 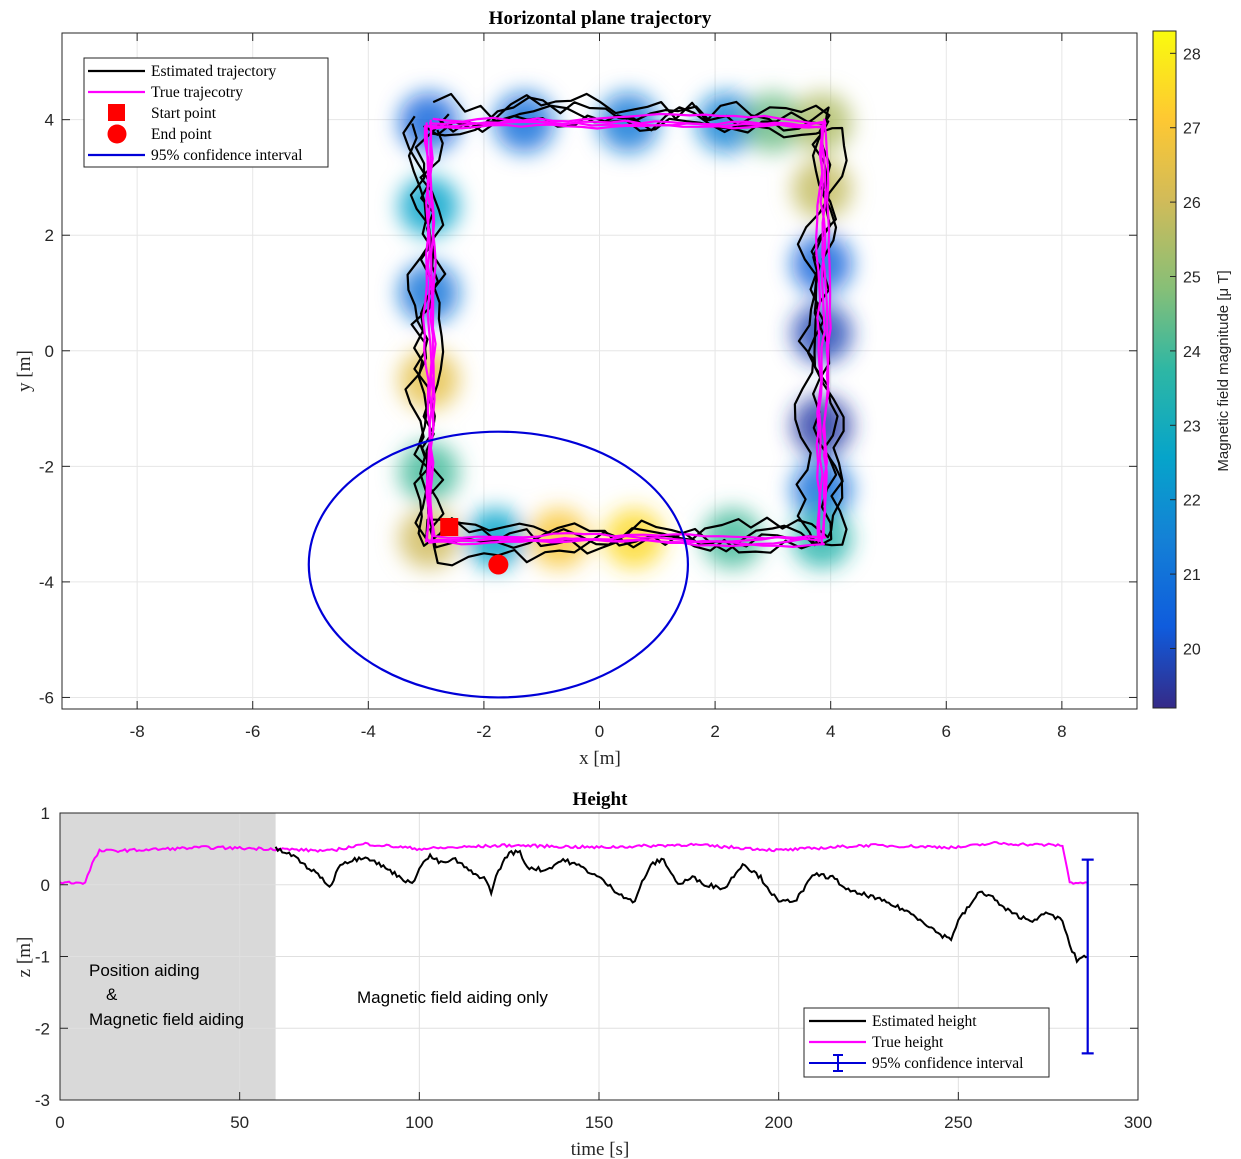 What do you see at coordinates (948, 1063) in the screenshot?
I see `legend-ci-height-label: 95% confidence interval` at bounding box center [948, 1063].